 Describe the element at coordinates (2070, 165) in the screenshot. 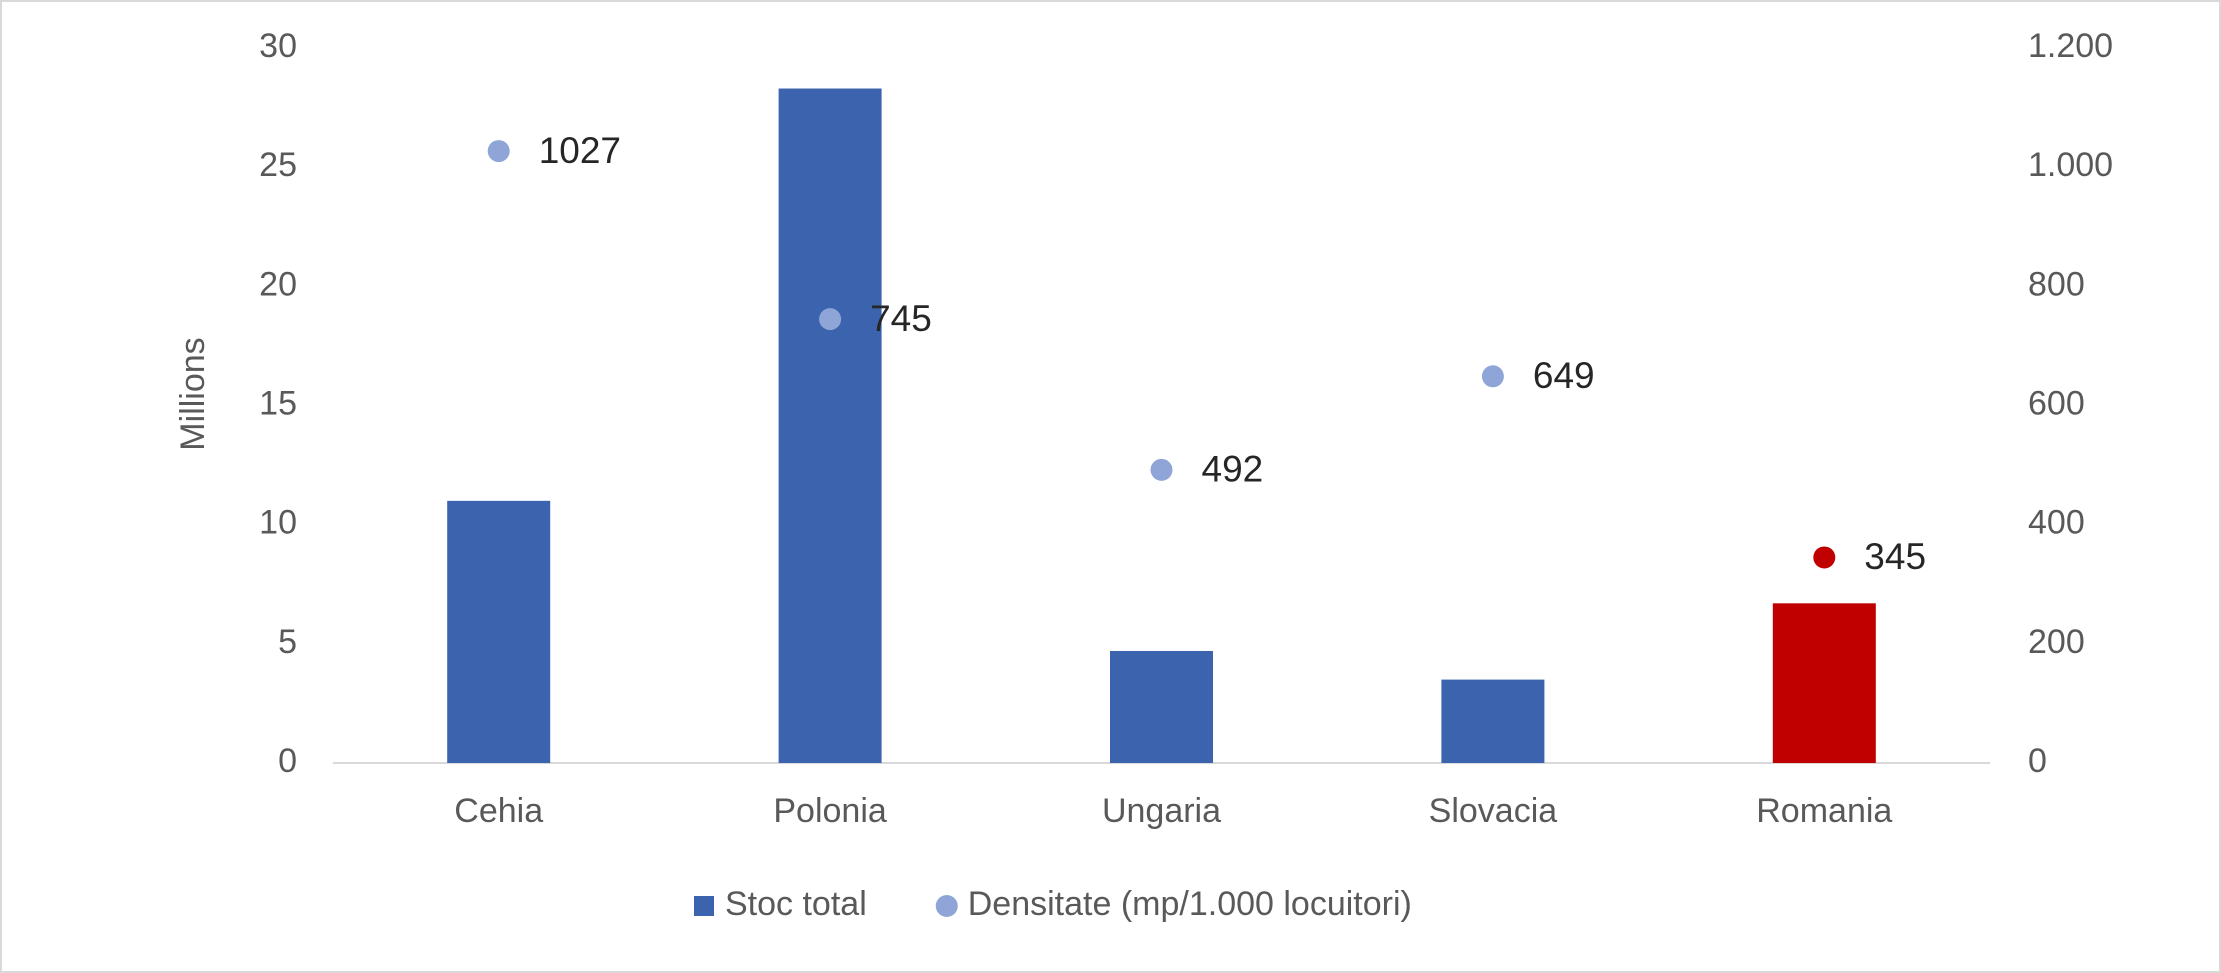

I see `y2-tick-label: 1.000` at that location.